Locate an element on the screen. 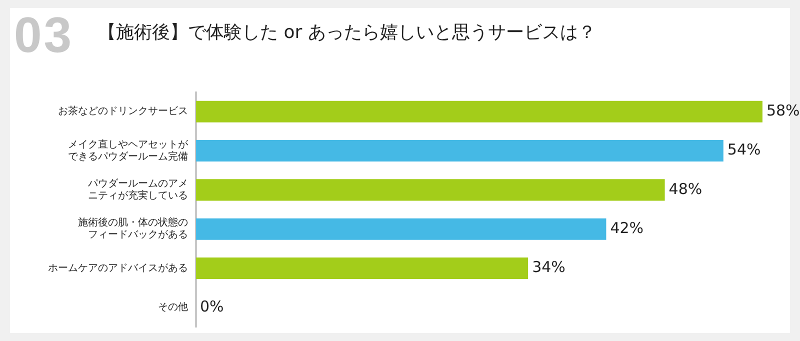  y-tick-label: ホームケアのアドバイスがある is located at coordinates (118, 268).